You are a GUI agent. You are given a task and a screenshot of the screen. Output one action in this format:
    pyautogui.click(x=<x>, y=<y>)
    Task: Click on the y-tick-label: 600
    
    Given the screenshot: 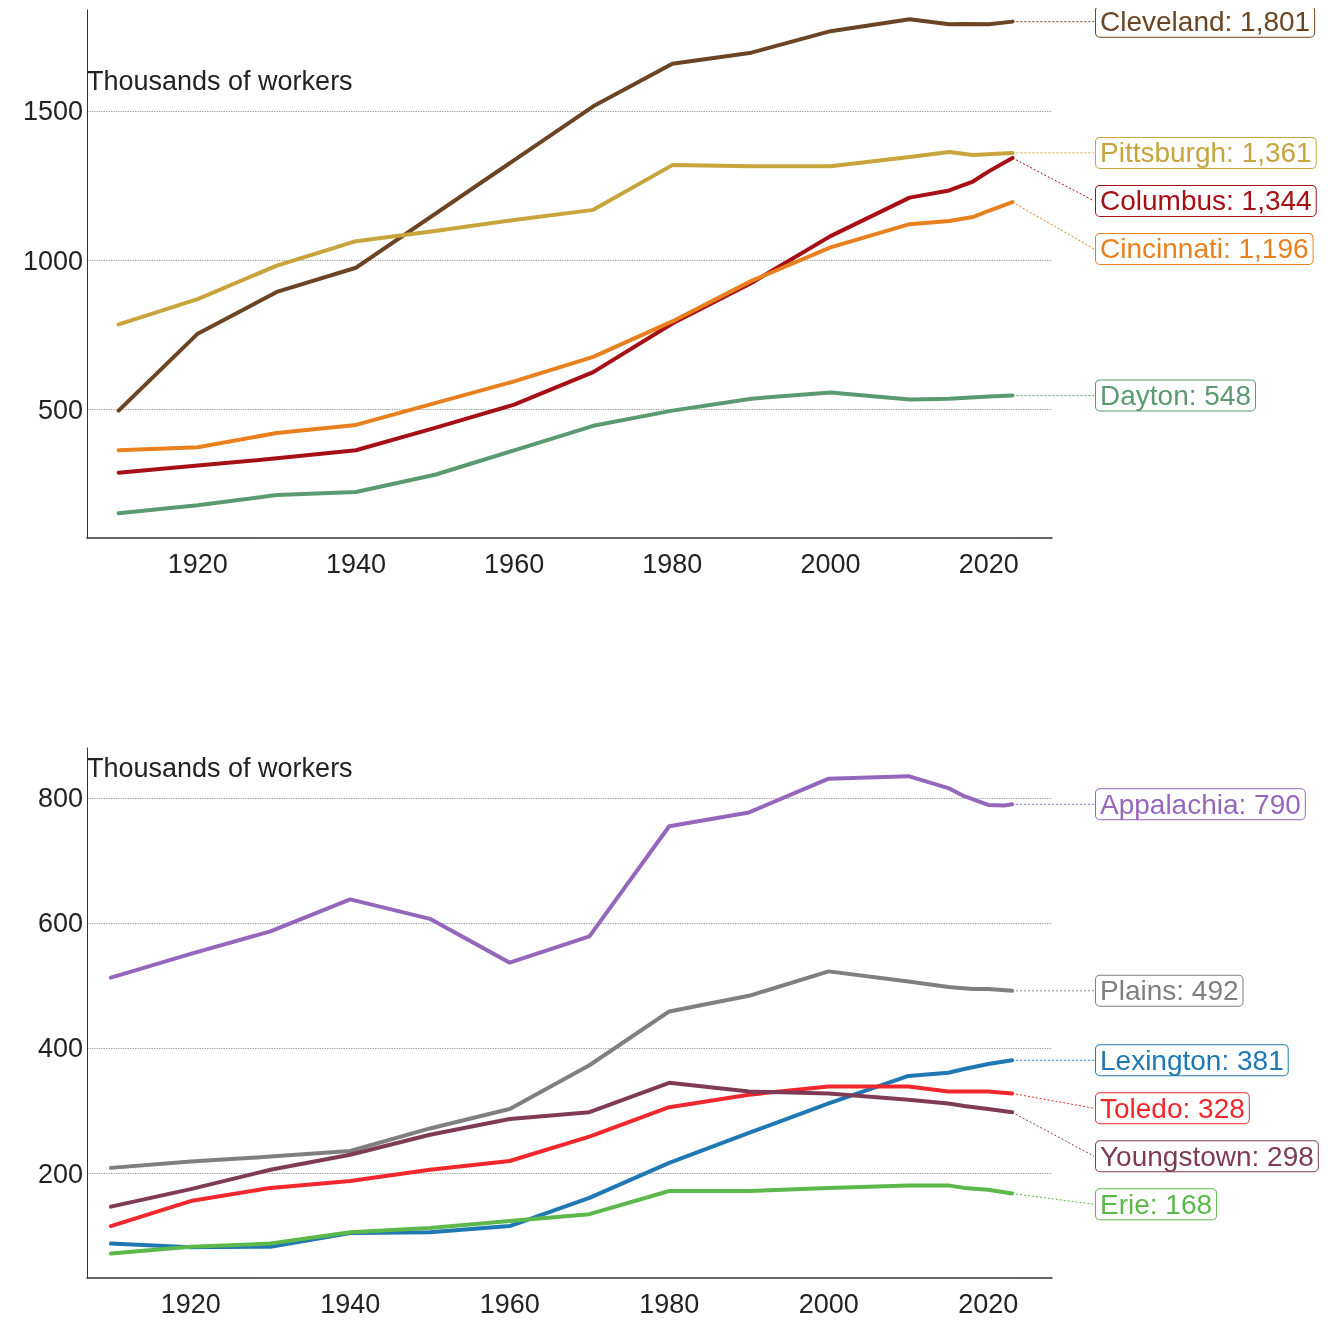 What is the action you would take?
    pyautogui.click(x=60, y=923)
    